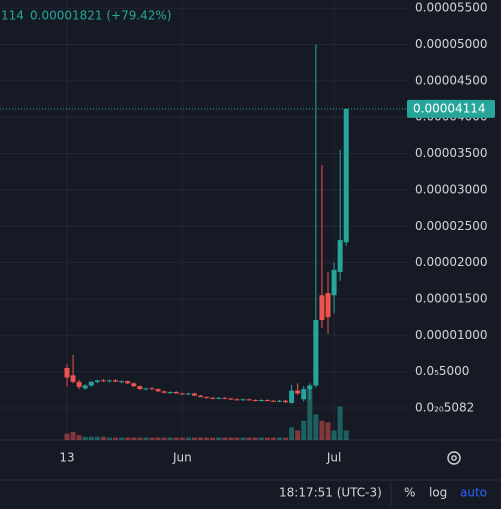 This screenshot has height=509, width=501. Describe the element at coordinates (101, 16) in the screenshot. I see `change-text: 0.00001821 (+79.42%)` at that location.